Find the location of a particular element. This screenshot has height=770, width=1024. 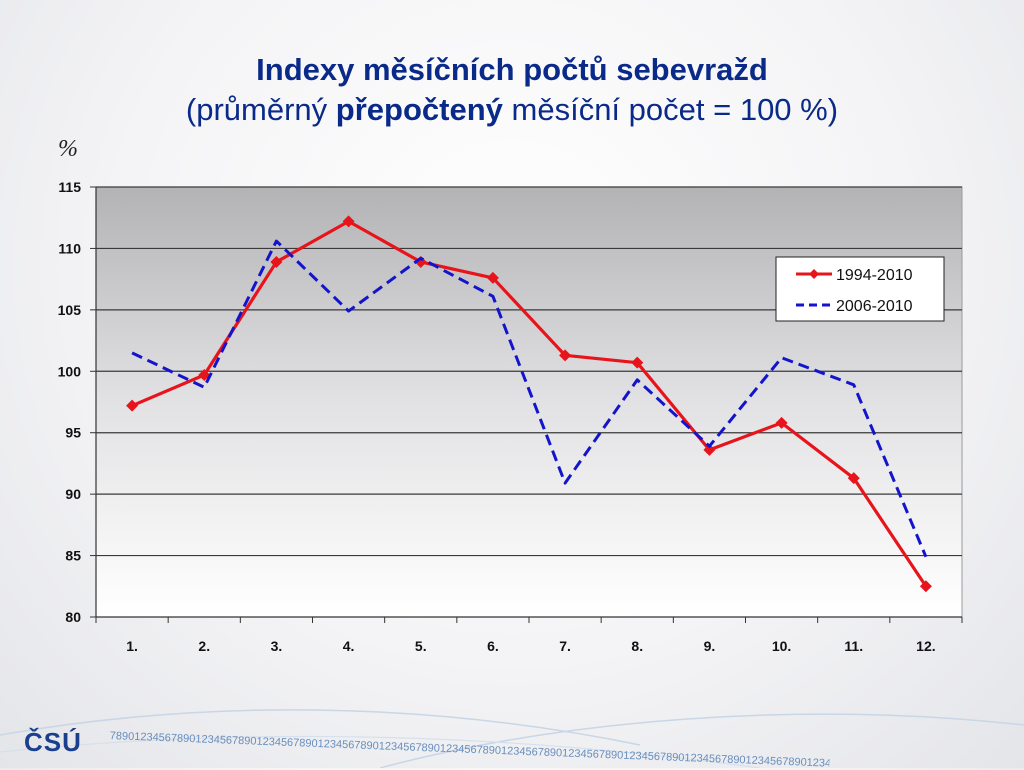

legend-box is located at coordinates (860, 289).